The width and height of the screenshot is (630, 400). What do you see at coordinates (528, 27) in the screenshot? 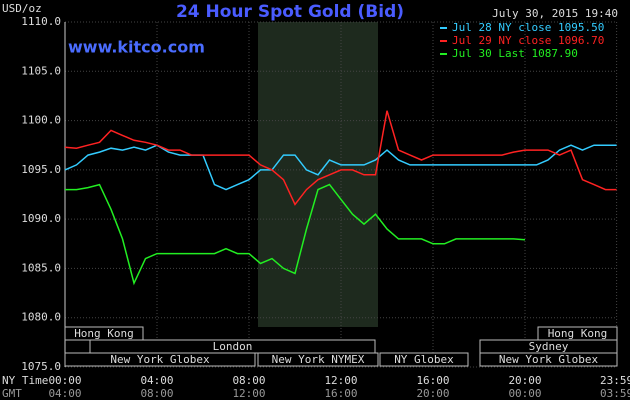
I see `legend-label: Jul 28 NY close 1095.50` at bounding box center [528, 27].